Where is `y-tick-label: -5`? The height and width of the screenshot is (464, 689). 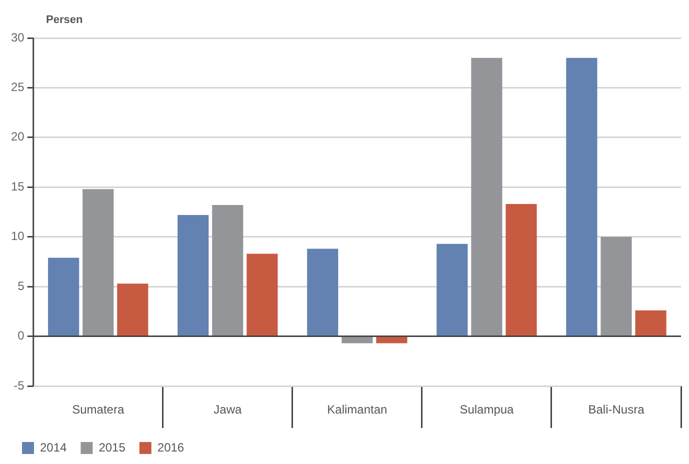
y-tick-label: -5 is located at coordinates (19, 385).